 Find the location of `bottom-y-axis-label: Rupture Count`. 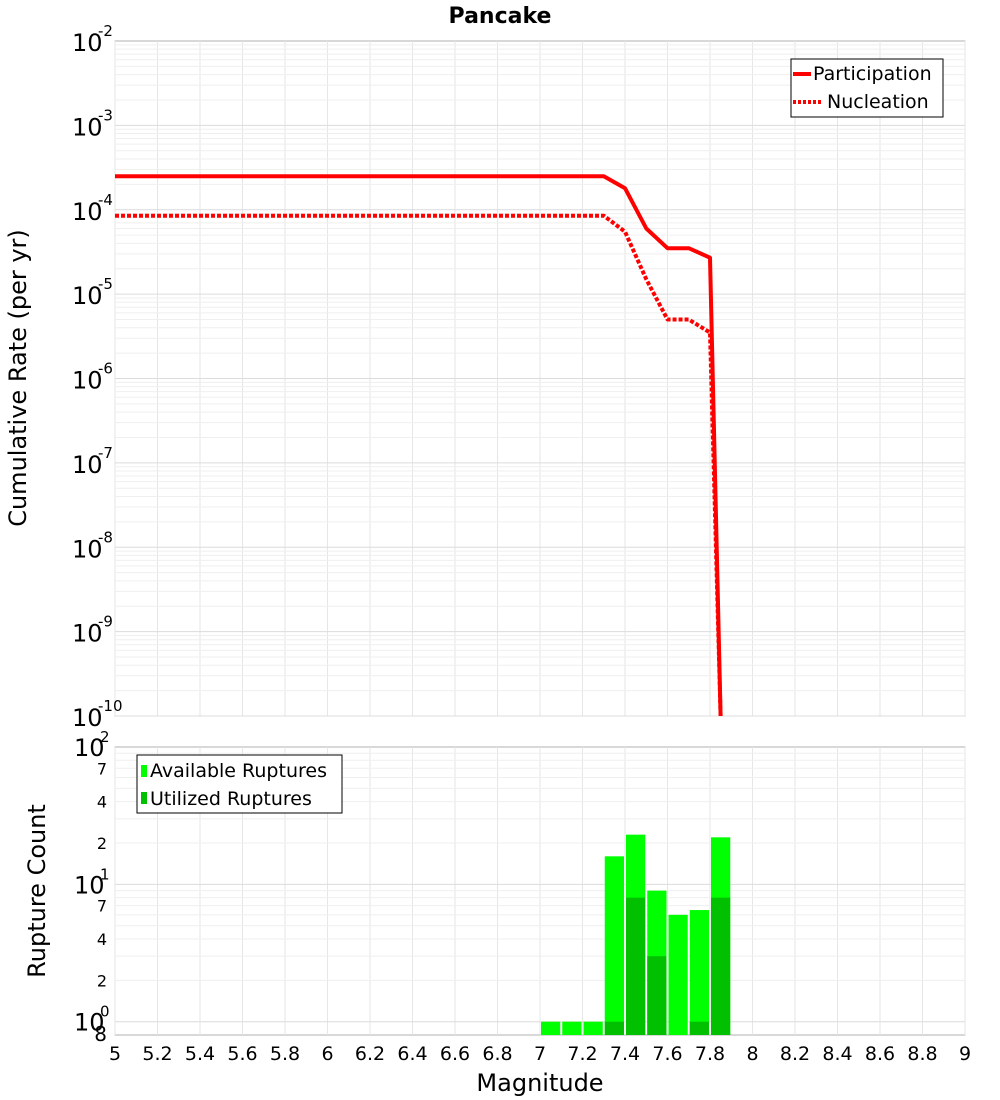

bottom-y-axis-label: Rupture Count is located at coordinates (37, 891).